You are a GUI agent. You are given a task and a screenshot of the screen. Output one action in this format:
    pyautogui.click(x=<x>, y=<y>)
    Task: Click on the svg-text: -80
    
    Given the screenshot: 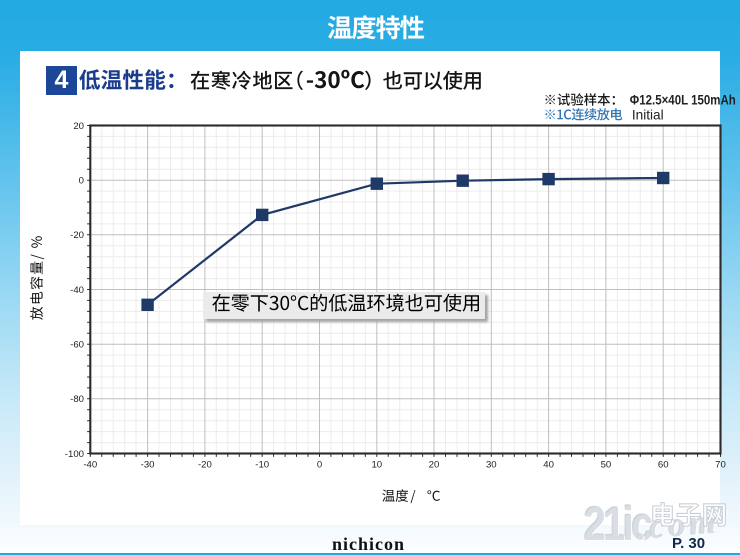 What is the action you would take?
    pyautogui.click(x=77, y=399)
    